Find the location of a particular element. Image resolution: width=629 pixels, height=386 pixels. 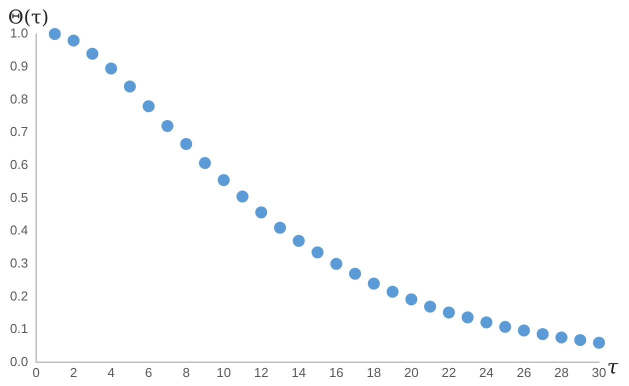

x-tick-label: 14 is located at coordinates (299, 372).